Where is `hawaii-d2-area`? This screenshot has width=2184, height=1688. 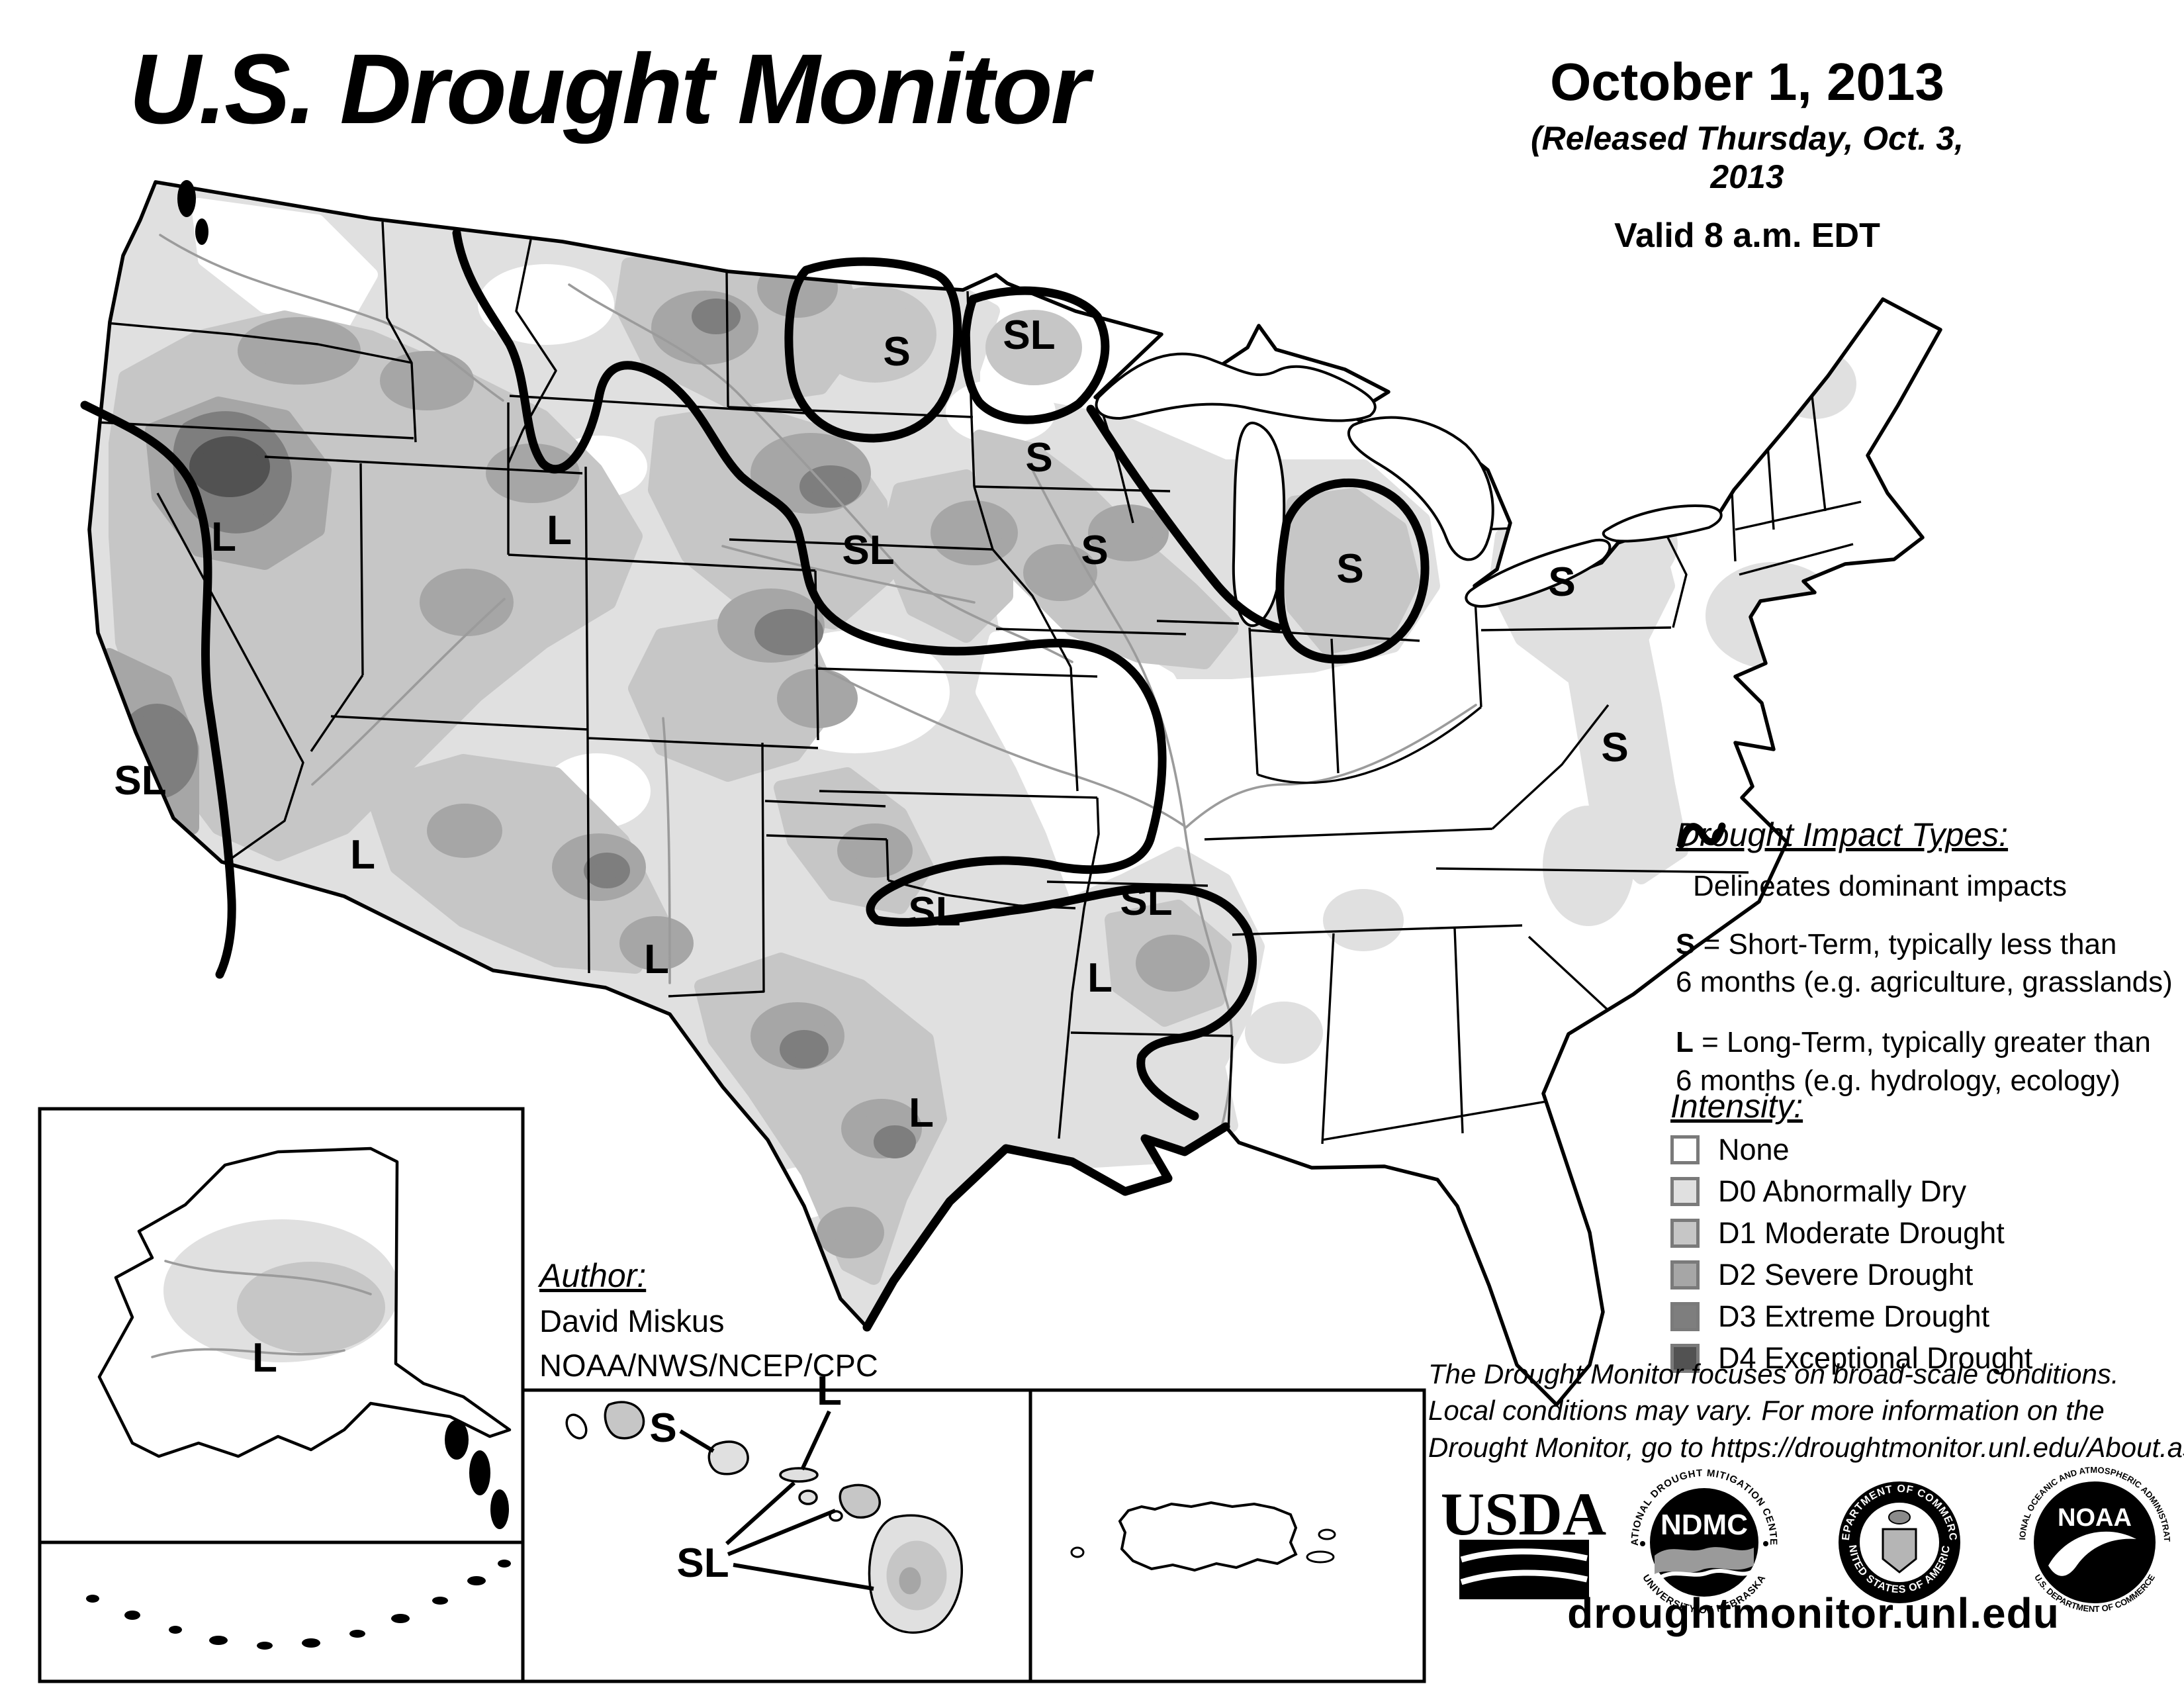 hawaii-d2-area is located at coordinates (910, 1581).